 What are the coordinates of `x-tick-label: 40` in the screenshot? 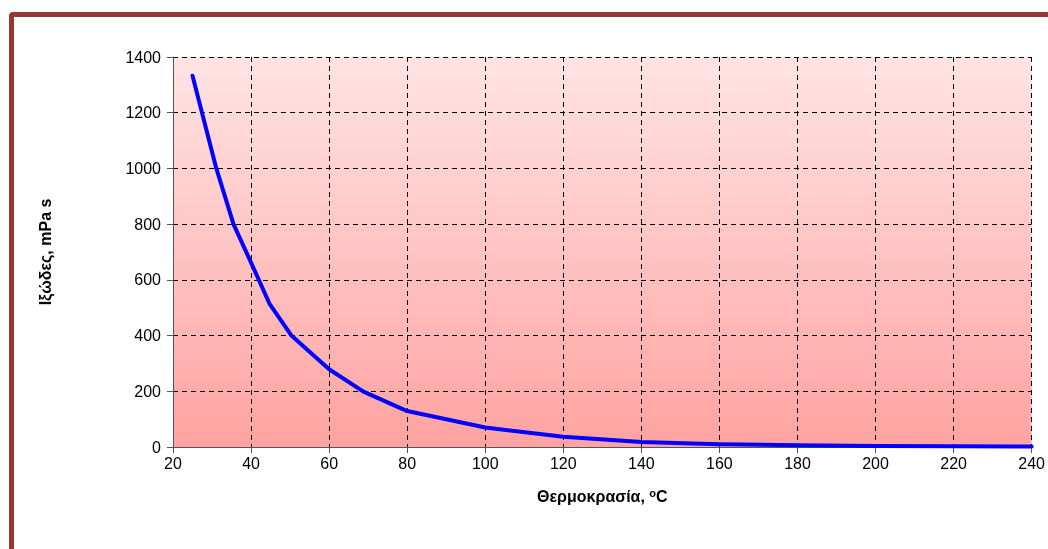 It's located at (251, 463).